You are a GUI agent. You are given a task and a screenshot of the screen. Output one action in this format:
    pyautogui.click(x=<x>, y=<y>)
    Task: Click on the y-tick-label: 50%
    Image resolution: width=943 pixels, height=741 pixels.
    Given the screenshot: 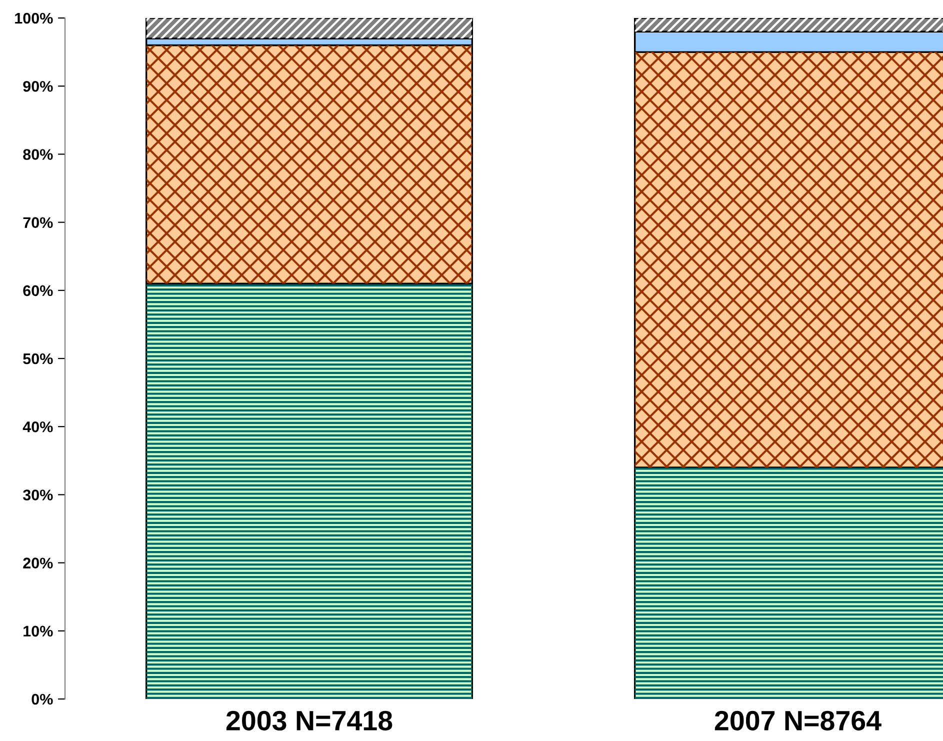 What is the action you would take?
    pyautogui.click(x=38, y=358)
    